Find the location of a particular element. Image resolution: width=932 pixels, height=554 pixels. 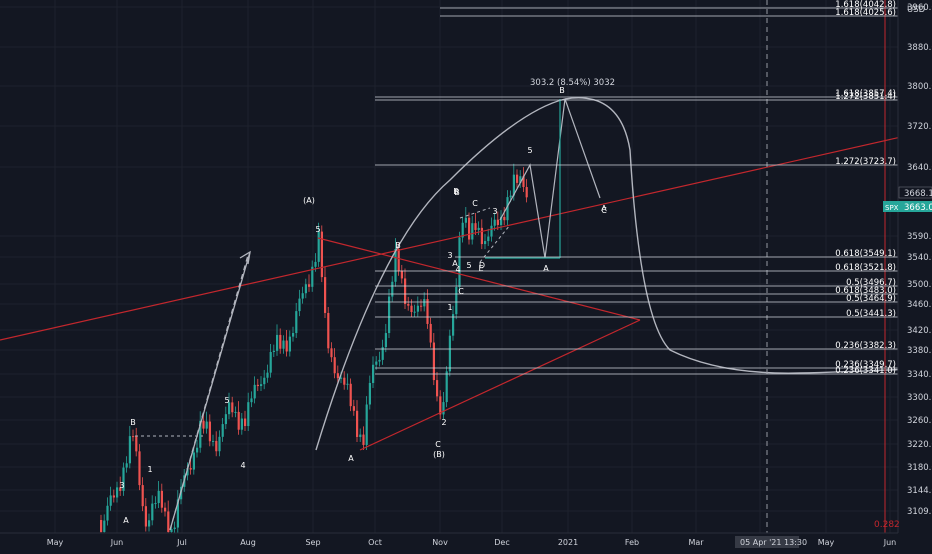

price-tick-label: 3960.0 is located at coordinates (919, 8).